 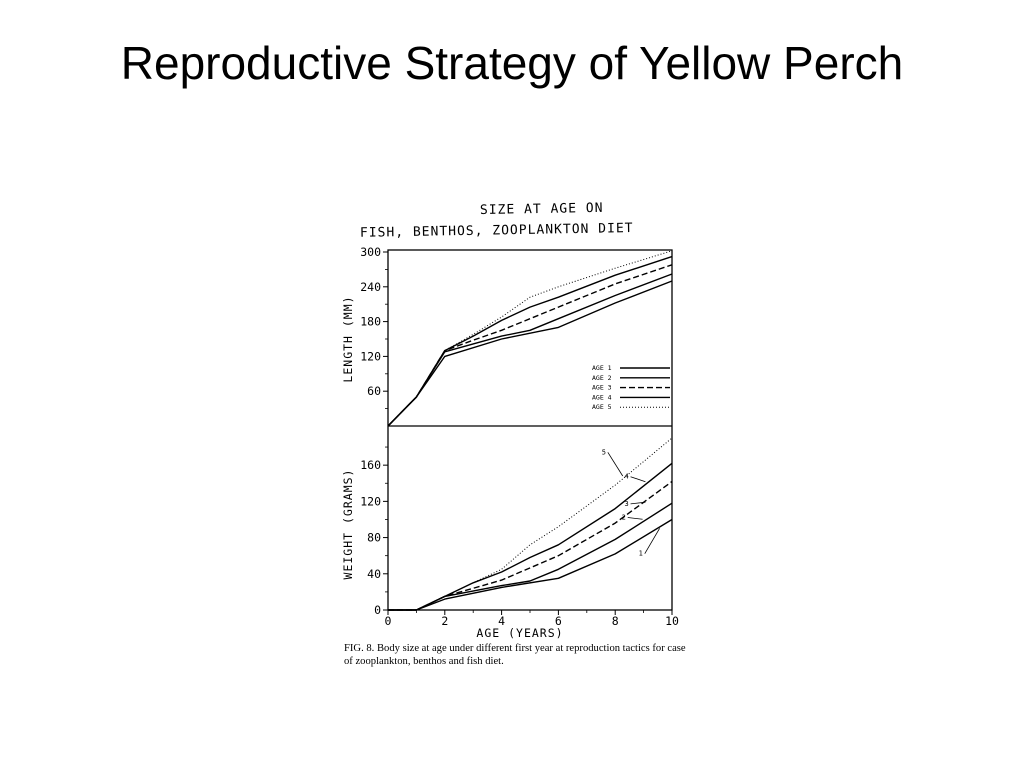 What do you see at coordinates (374, 574) in the screenshot?
I see `weight-ytick-label-1: 40` at bounding box center [374, 574].